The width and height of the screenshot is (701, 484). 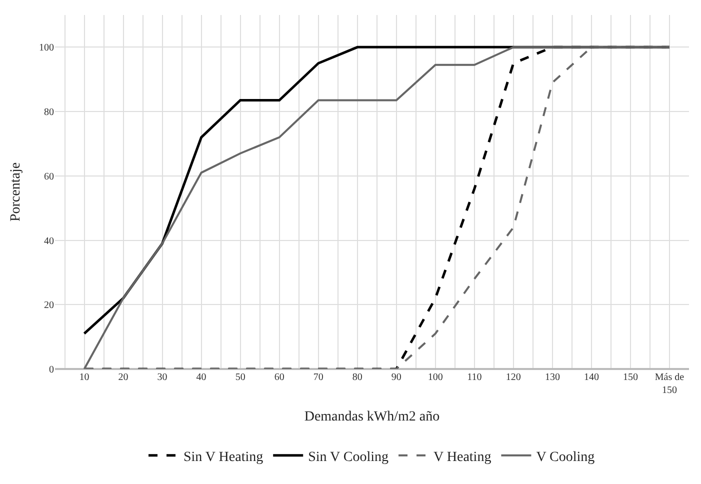 I want to click on y-tick-label: 80, so click(x=49, y=112).